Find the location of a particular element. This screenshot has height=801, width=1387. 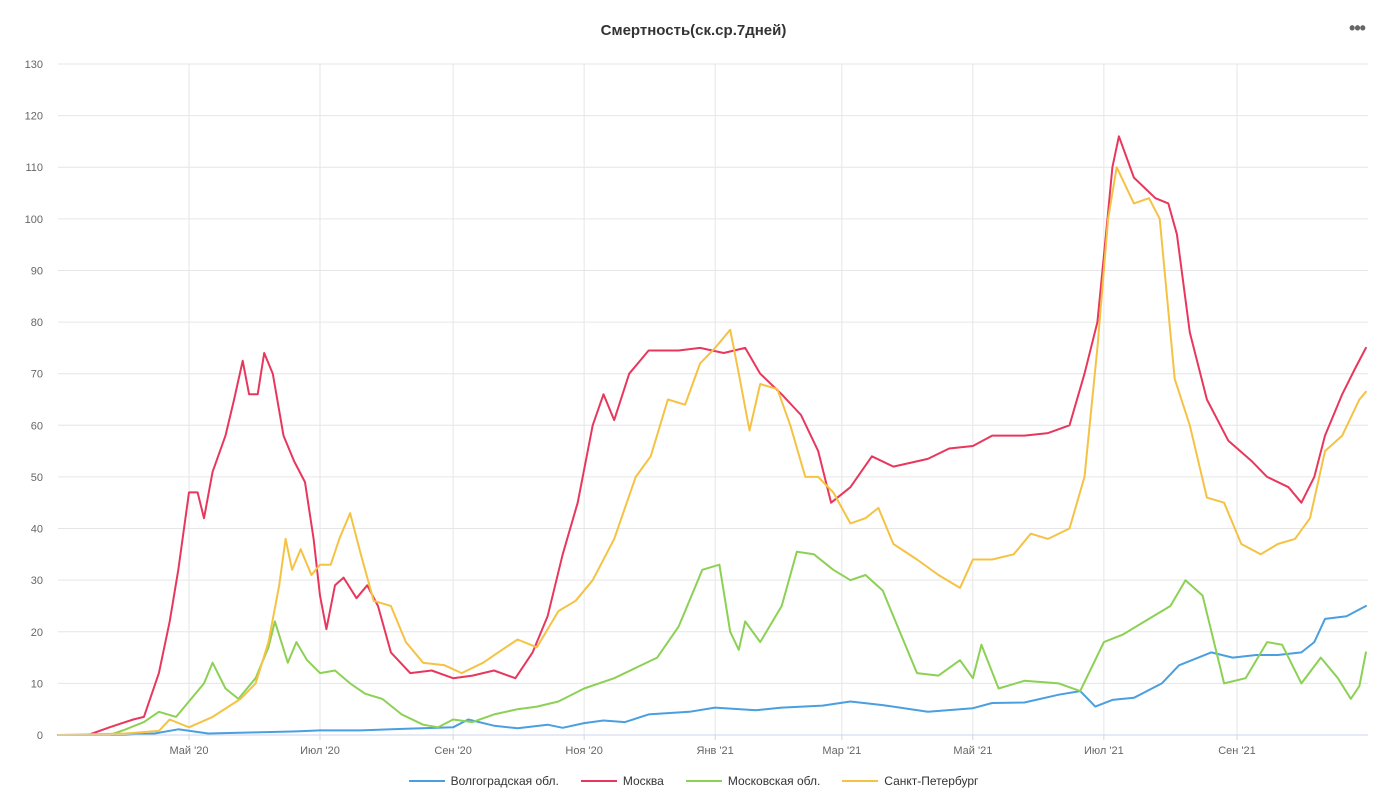

y-tick-label: 100 is located at coordinates (34, 220).